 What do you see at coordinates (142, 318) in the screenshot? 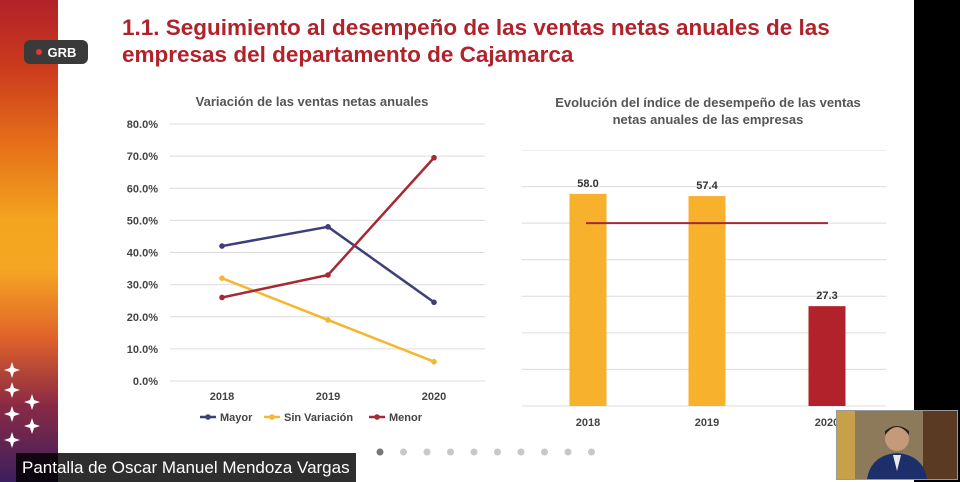
I see `y-tick-label: 20.0%` at bounding box center [142, 318].